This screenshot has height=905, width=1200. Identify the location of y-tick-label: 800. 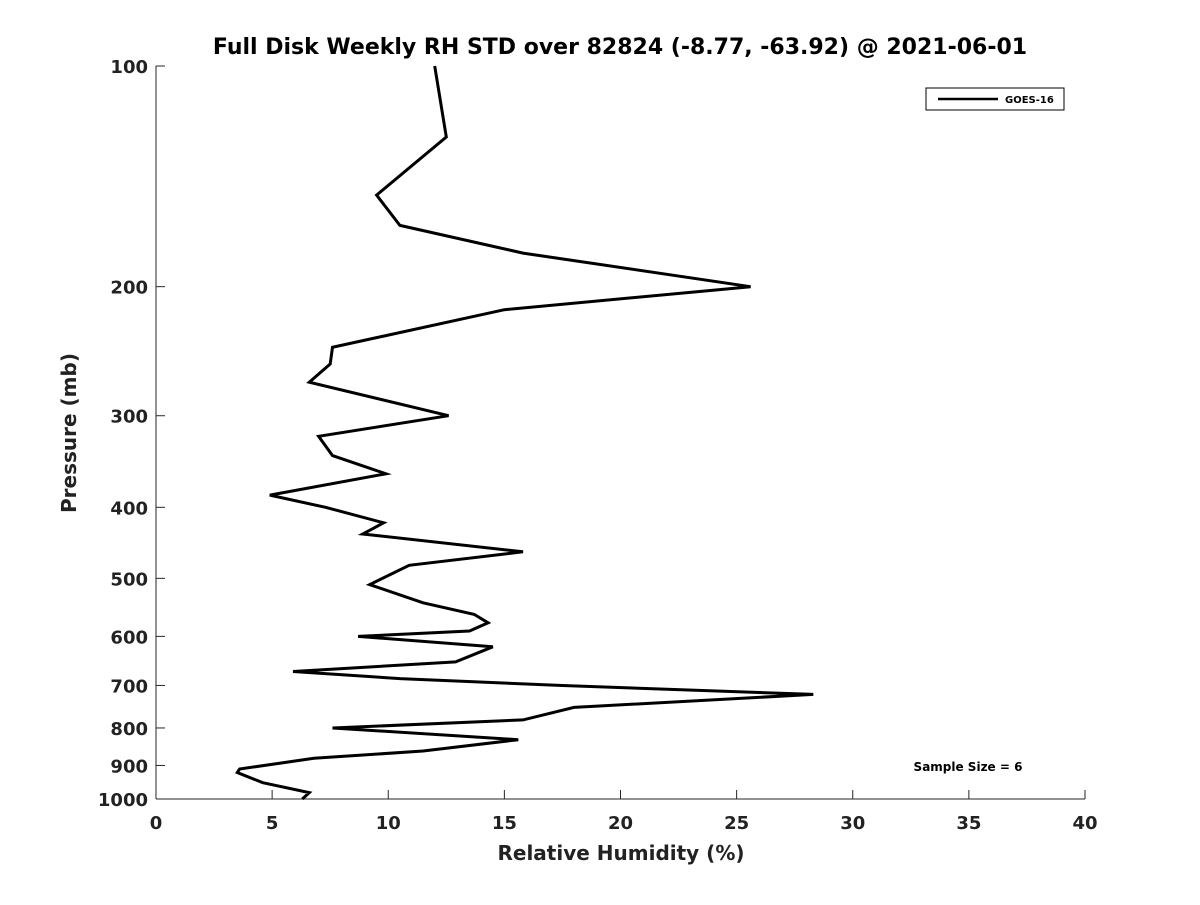
(129, 729).